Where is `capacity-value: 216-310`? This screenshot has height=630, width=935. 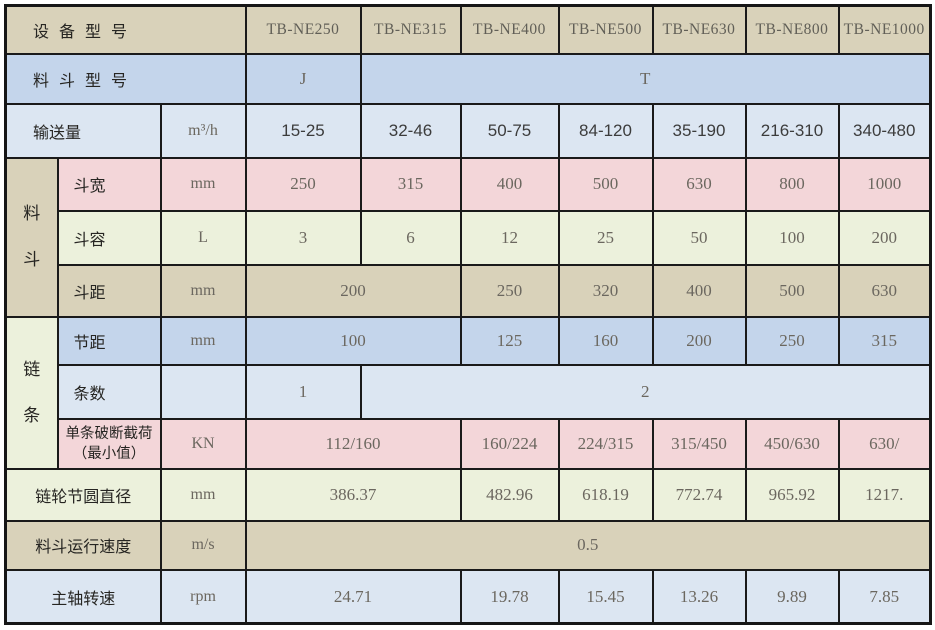 capacity-value: 216-310 is located at coordinates (792, 131).